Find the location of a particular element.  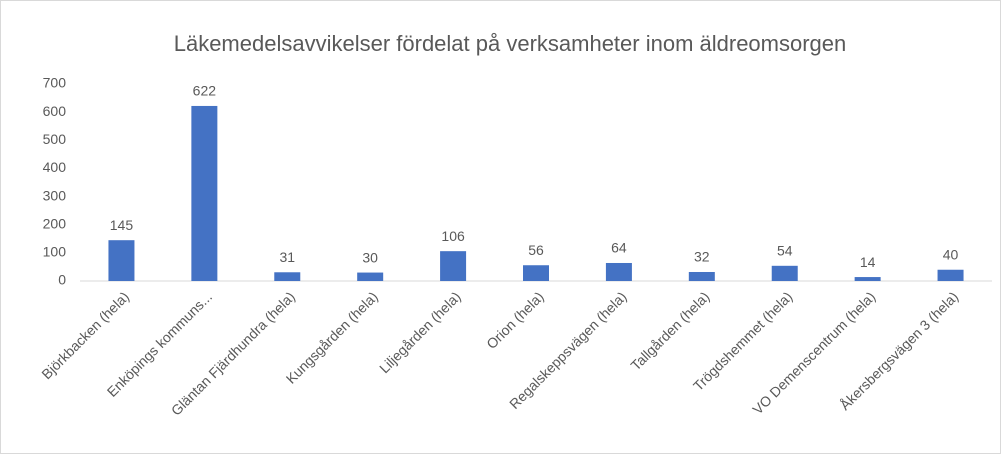

data-label: 31 is located at coordinates (287, 257).